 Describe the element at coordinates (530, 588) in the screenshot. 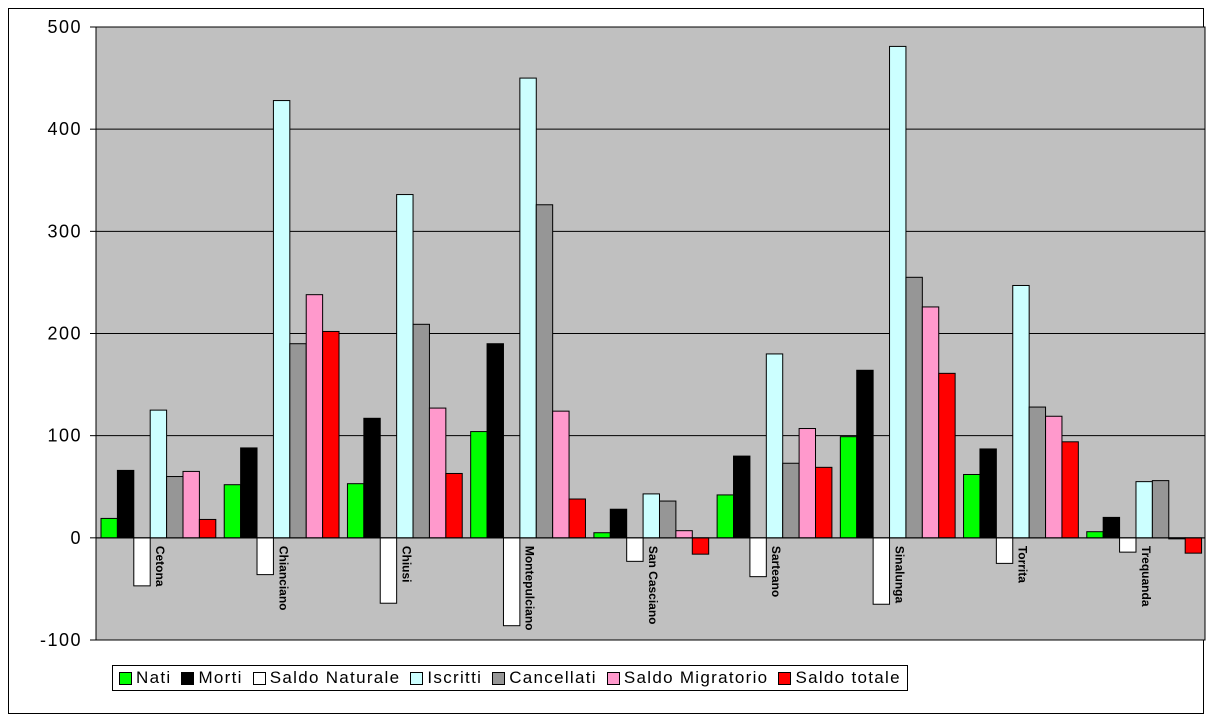

I see `category-label: Montepulciano` at that location.